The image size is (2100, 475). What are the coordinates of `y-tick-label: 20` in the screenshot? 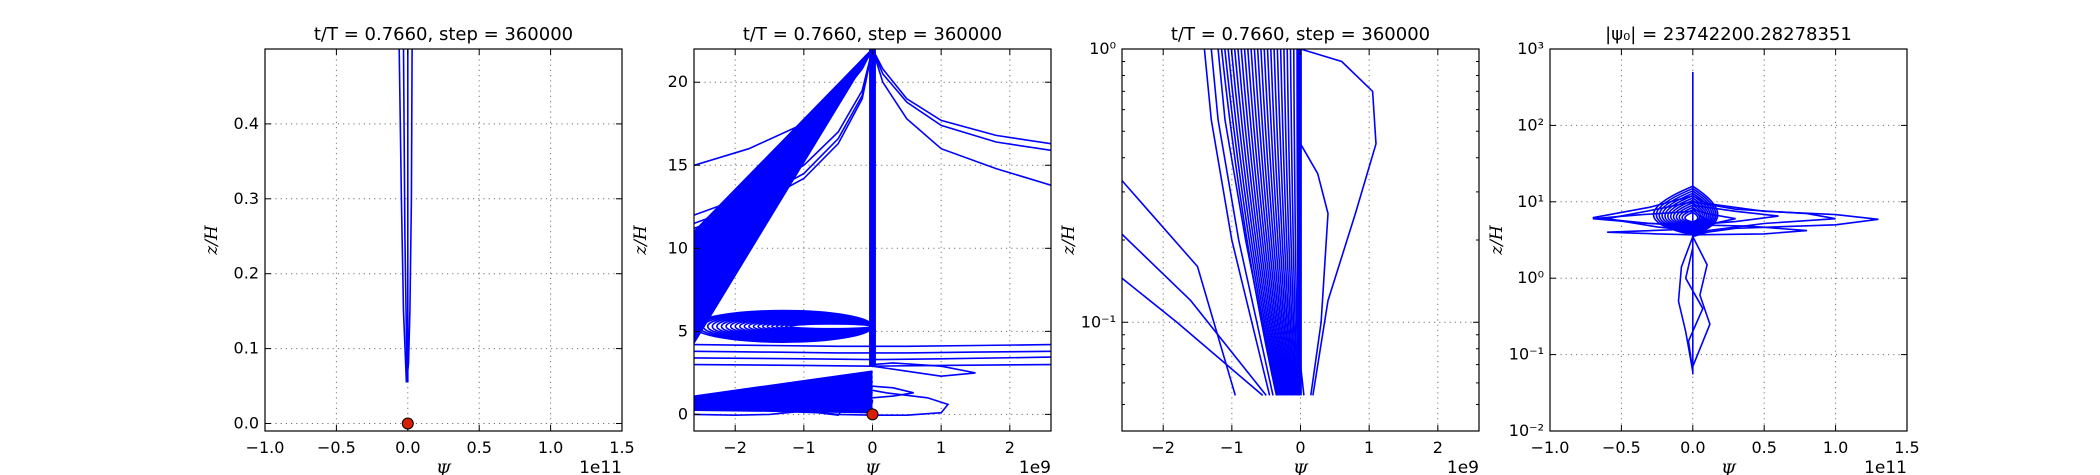 It's located at (678, 81).